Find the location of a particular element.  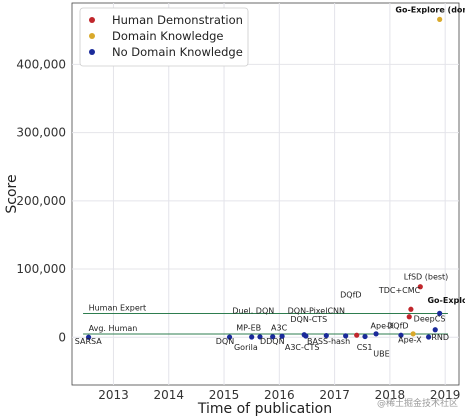

annotation-bass-hash-22: BASS-hash is located at coordinates (328, 341).